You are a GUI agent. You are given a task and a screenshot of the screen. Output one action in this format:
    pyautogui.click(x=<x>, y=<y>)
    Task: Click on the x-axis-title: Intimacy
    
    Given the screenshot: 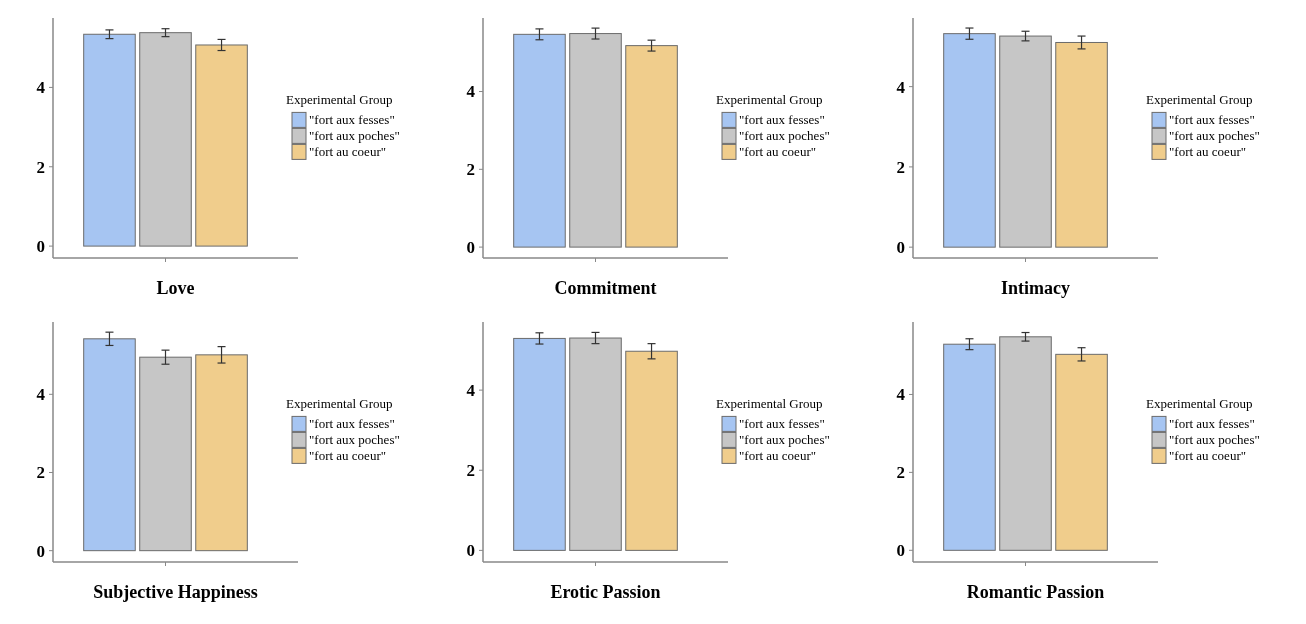 What is the action you would take?
    pyautogui.click(x=1035, y=288)
    